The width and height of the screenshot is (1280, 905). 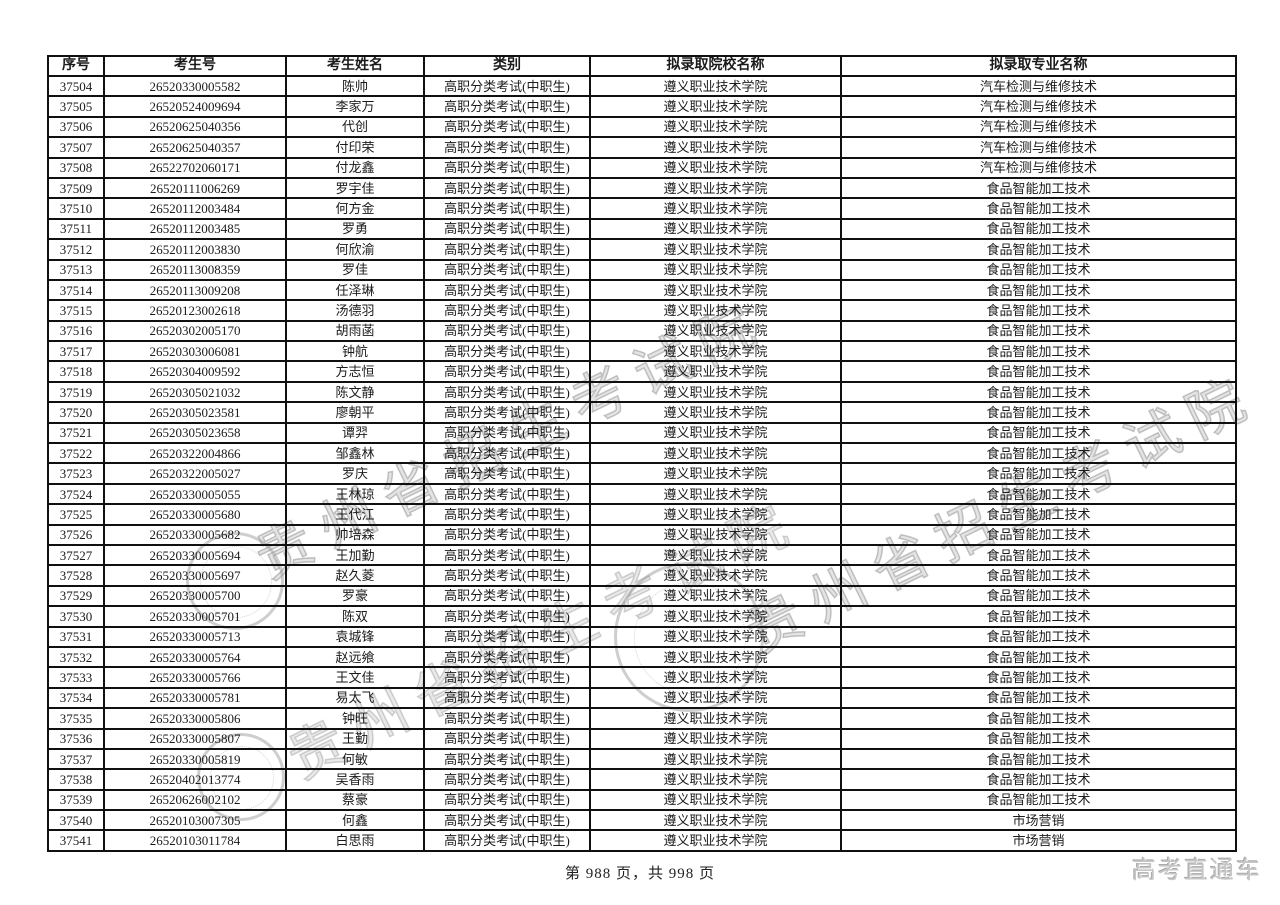 I want to click on cell-exam-number: 26520302005170, so click(x=195, y=331).